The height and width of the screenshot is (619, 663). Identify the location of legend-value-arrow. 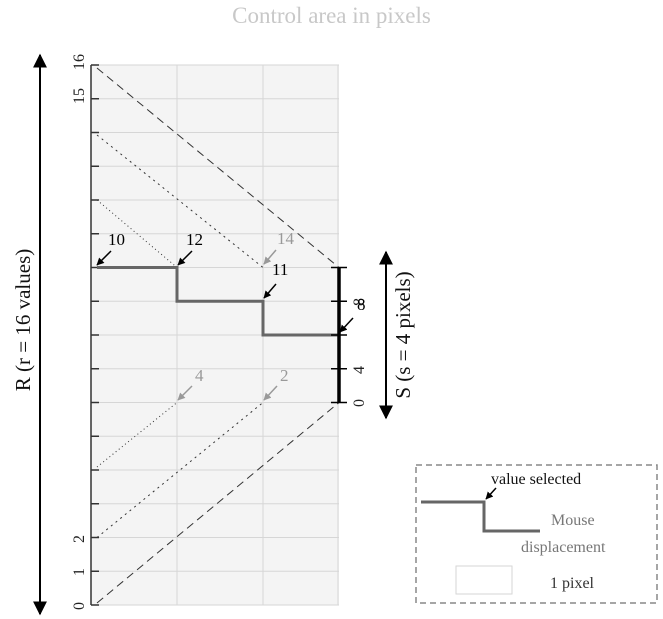
(491, 493).